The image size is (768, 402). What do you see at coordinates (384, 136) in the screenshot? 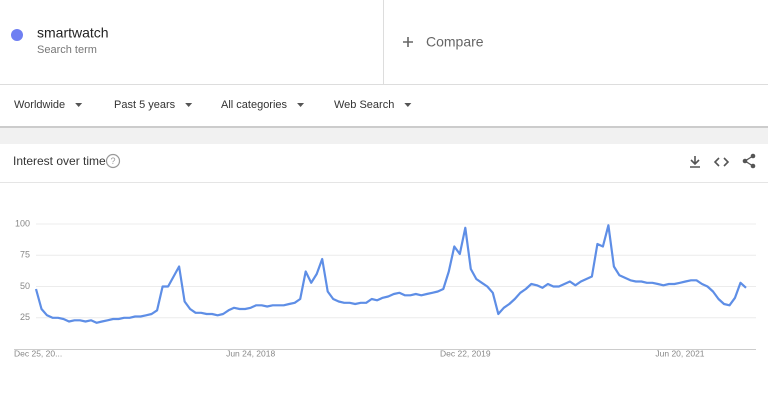
I see `page-band` at bounding box center [384, 136].